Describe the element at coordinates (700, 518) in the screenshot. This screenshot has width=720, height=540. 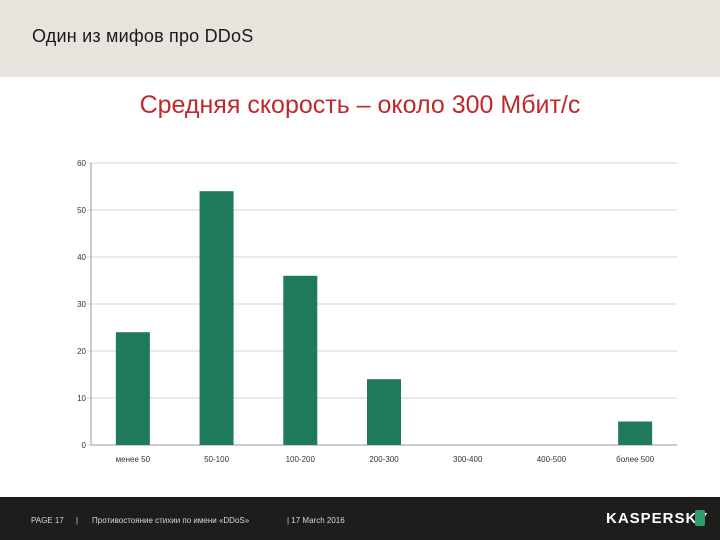
I see `logo-mark-icon` at that location.